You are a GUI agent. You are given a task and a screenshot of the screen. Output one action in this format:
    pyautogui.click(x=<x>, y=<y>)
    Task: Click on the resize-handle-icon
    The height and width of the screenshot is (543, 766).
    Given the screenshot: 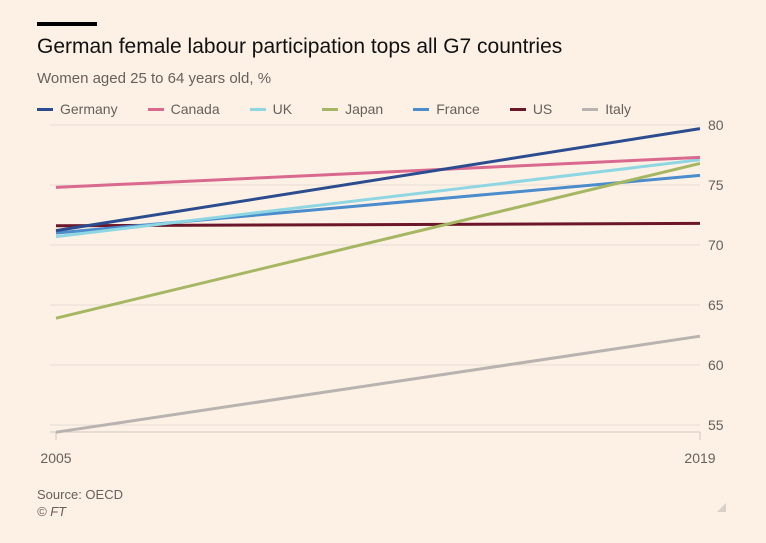 What is the action you would take?
    pyautogui.click(x=721, y=507)
    